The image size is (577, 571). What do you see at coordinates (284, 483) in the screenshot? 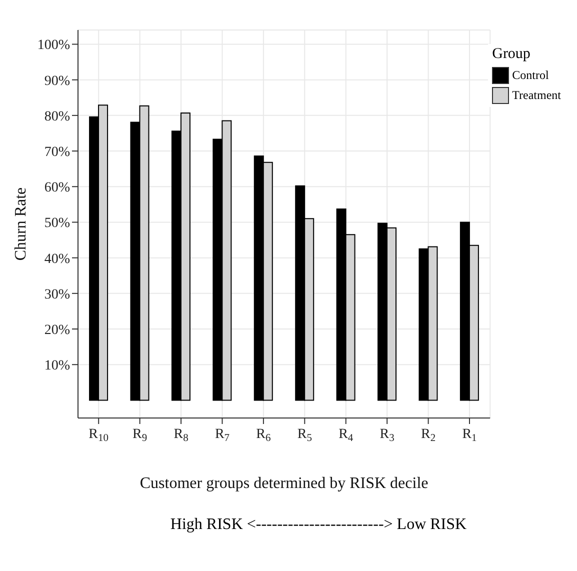
I see `x-axis-title: Customer groups determined by RISK decile` at bounding box center [284, 483].